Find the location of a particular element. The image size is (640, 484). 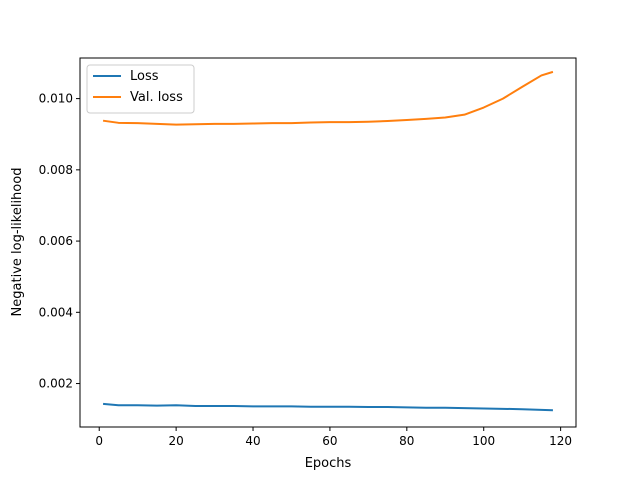

x-axis-ticks: 0 20 40 60 80 100 120 is located at coordinates (333, 437).